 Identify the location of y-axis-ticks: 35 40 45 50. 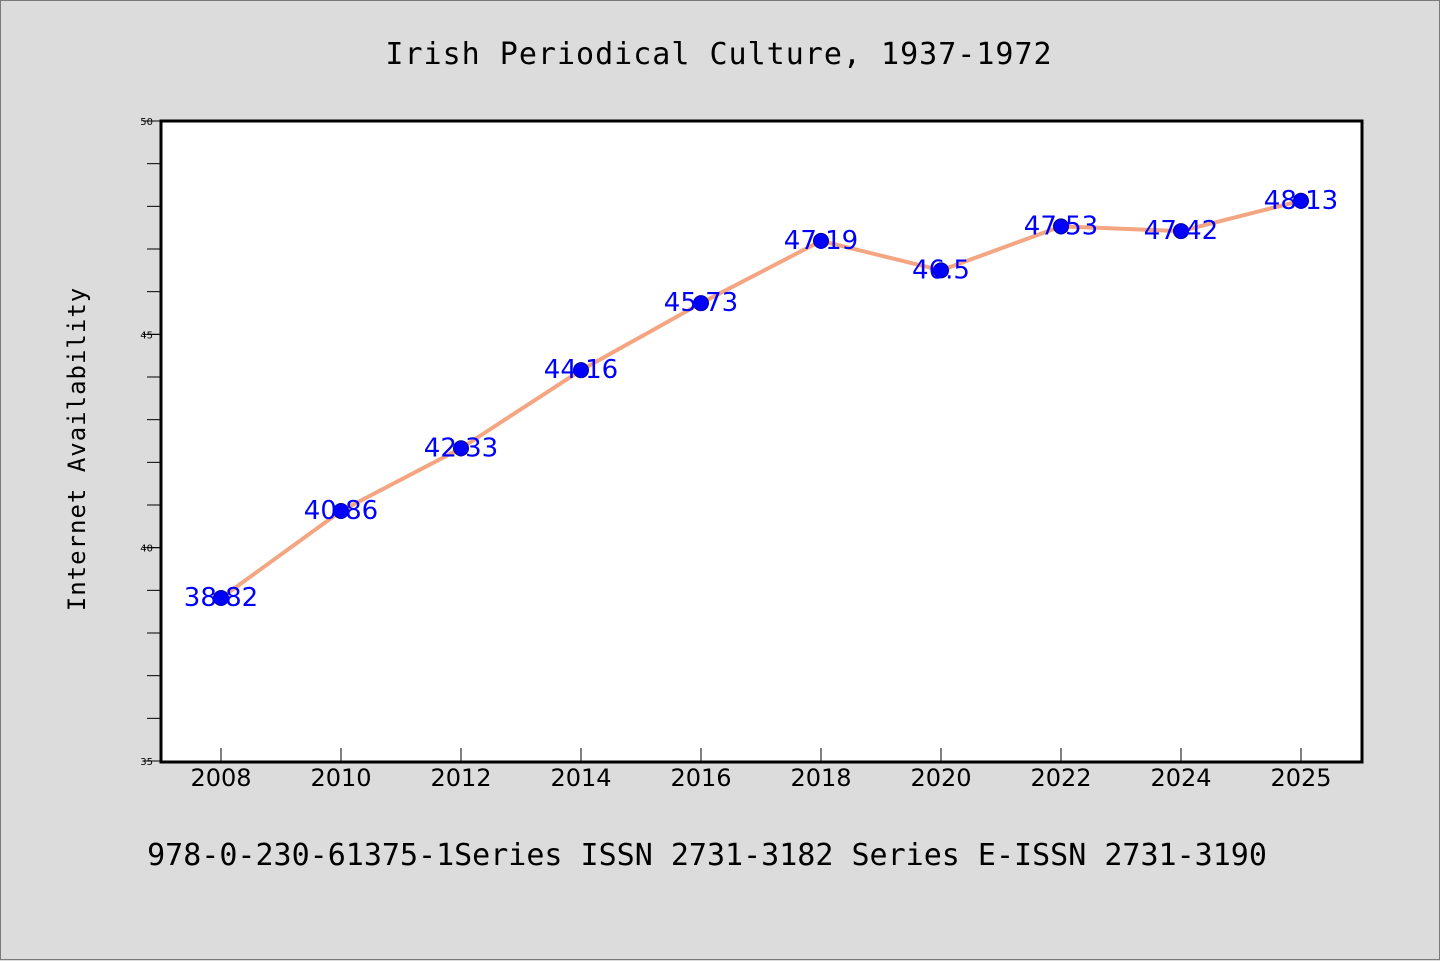
(150, 442).